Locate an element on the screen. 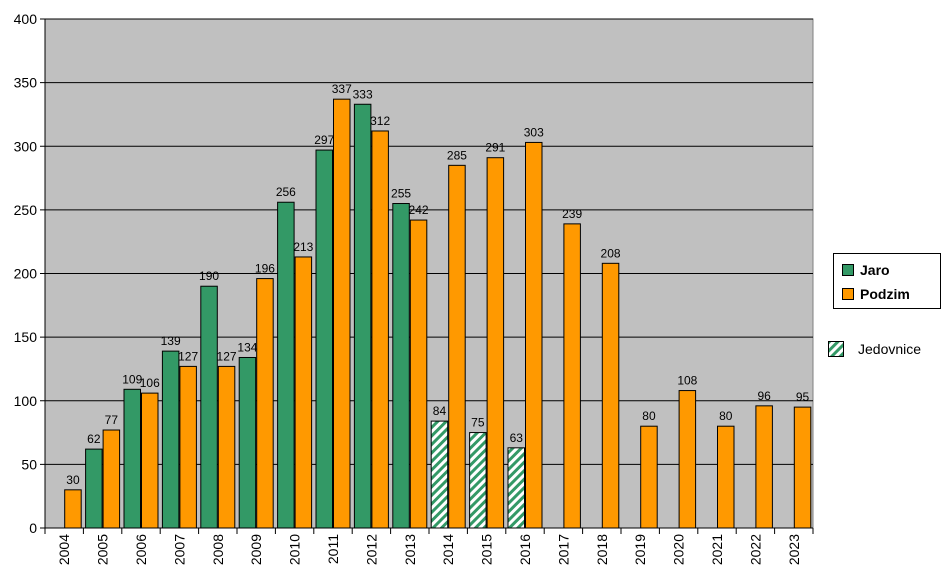  bar-podzim-2021 is located at coordinates (726, 477).